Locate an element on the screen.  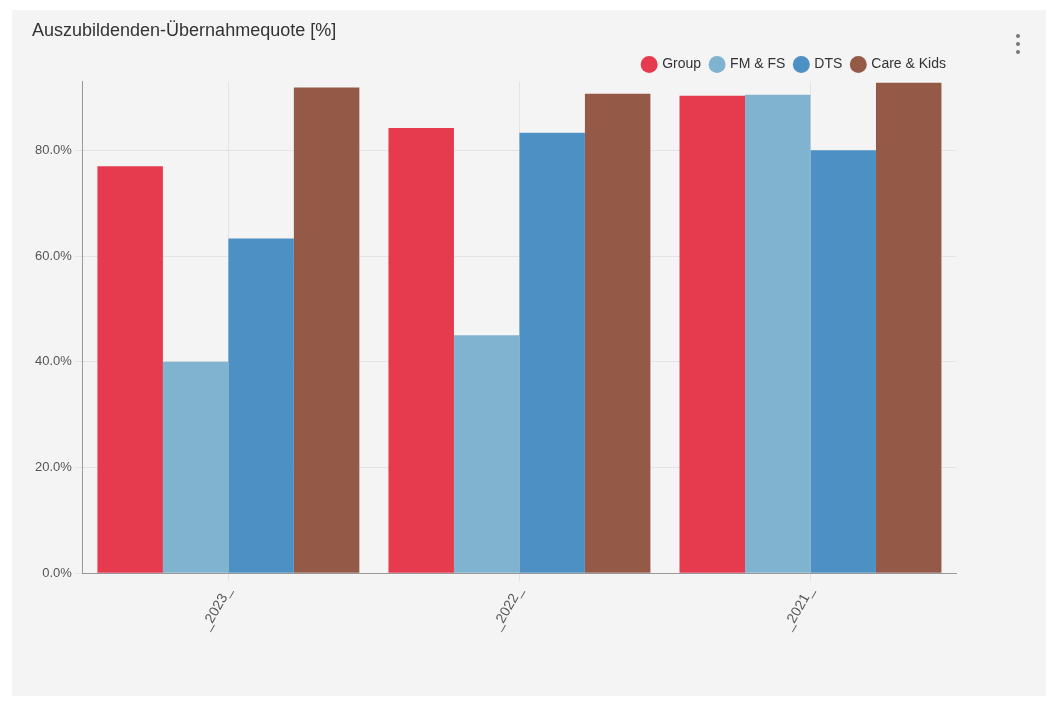
y-tick-label: 60.0% is located at coordinates (53, 255).